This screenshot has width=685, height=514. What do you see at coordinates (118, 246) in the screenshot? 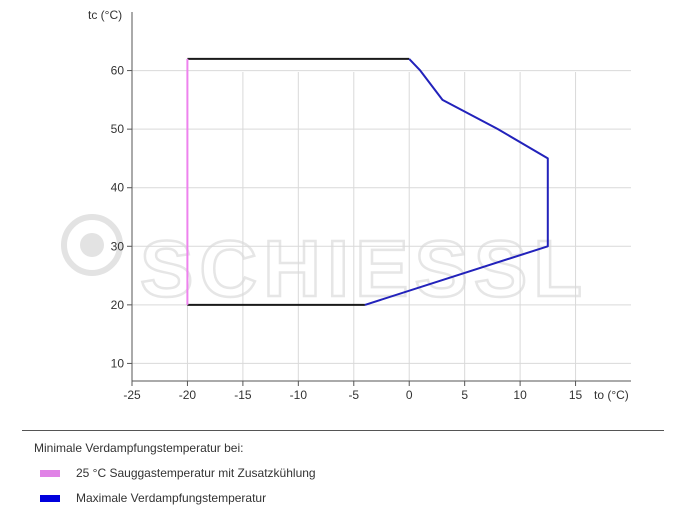
I see `y-tick-label: 30` at bounding box center [118, 246].